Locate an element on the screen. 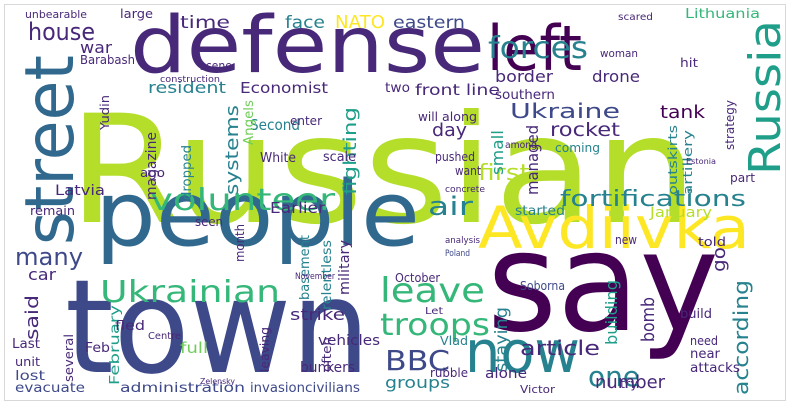  word: first is located at coordinates (504, 173).